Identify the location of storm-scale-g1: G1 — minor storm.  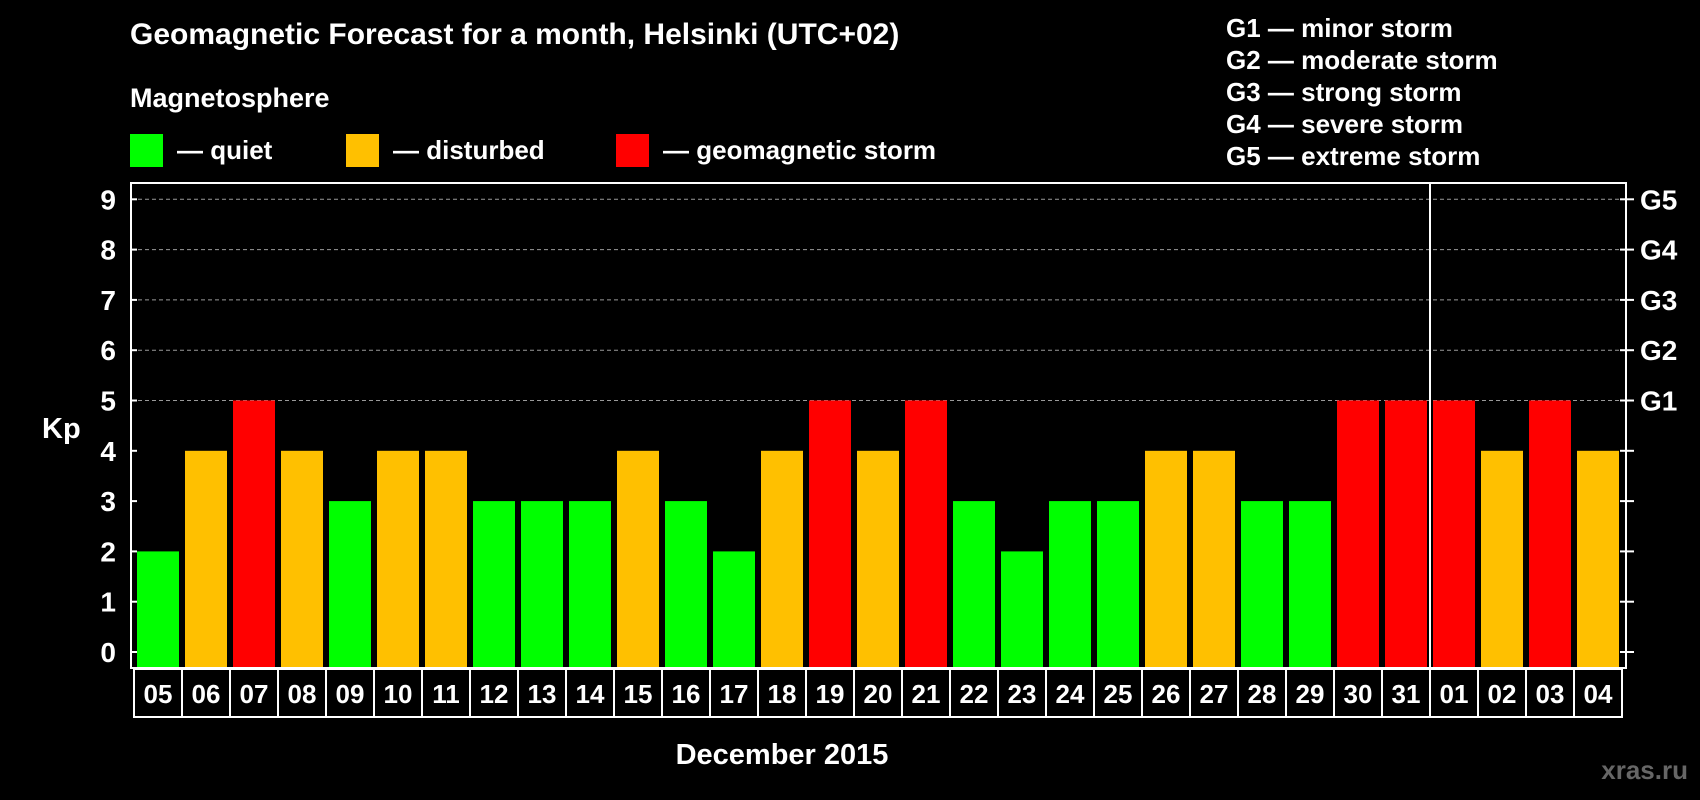
(1339, 28).